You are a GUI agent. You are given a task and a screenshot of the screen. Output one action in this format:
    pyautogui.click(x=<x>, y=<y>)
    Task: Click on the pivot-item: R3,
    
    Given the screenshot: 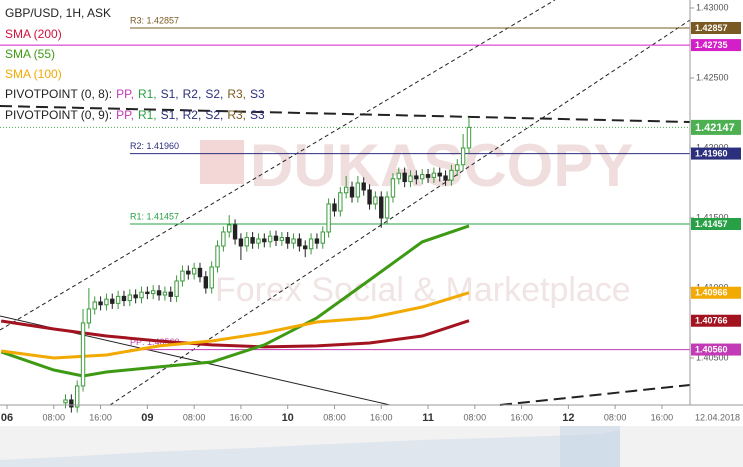 What is the action you would take?
    pyautogui.click(x=236, y=115)
    